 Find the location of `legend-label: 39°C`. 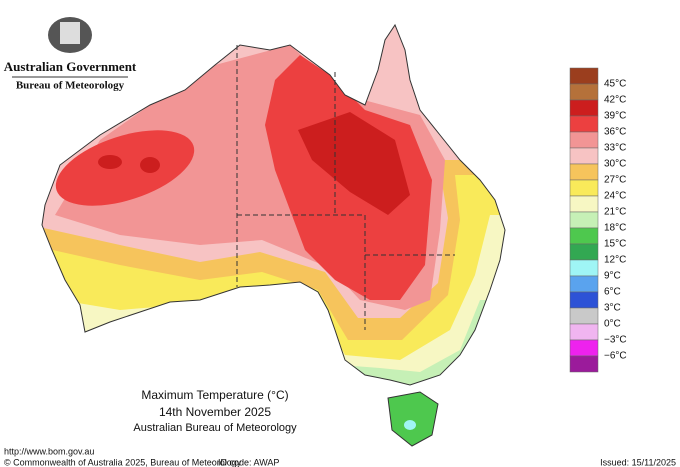

legend-label: 39°C is located at coordinates (615, 116).